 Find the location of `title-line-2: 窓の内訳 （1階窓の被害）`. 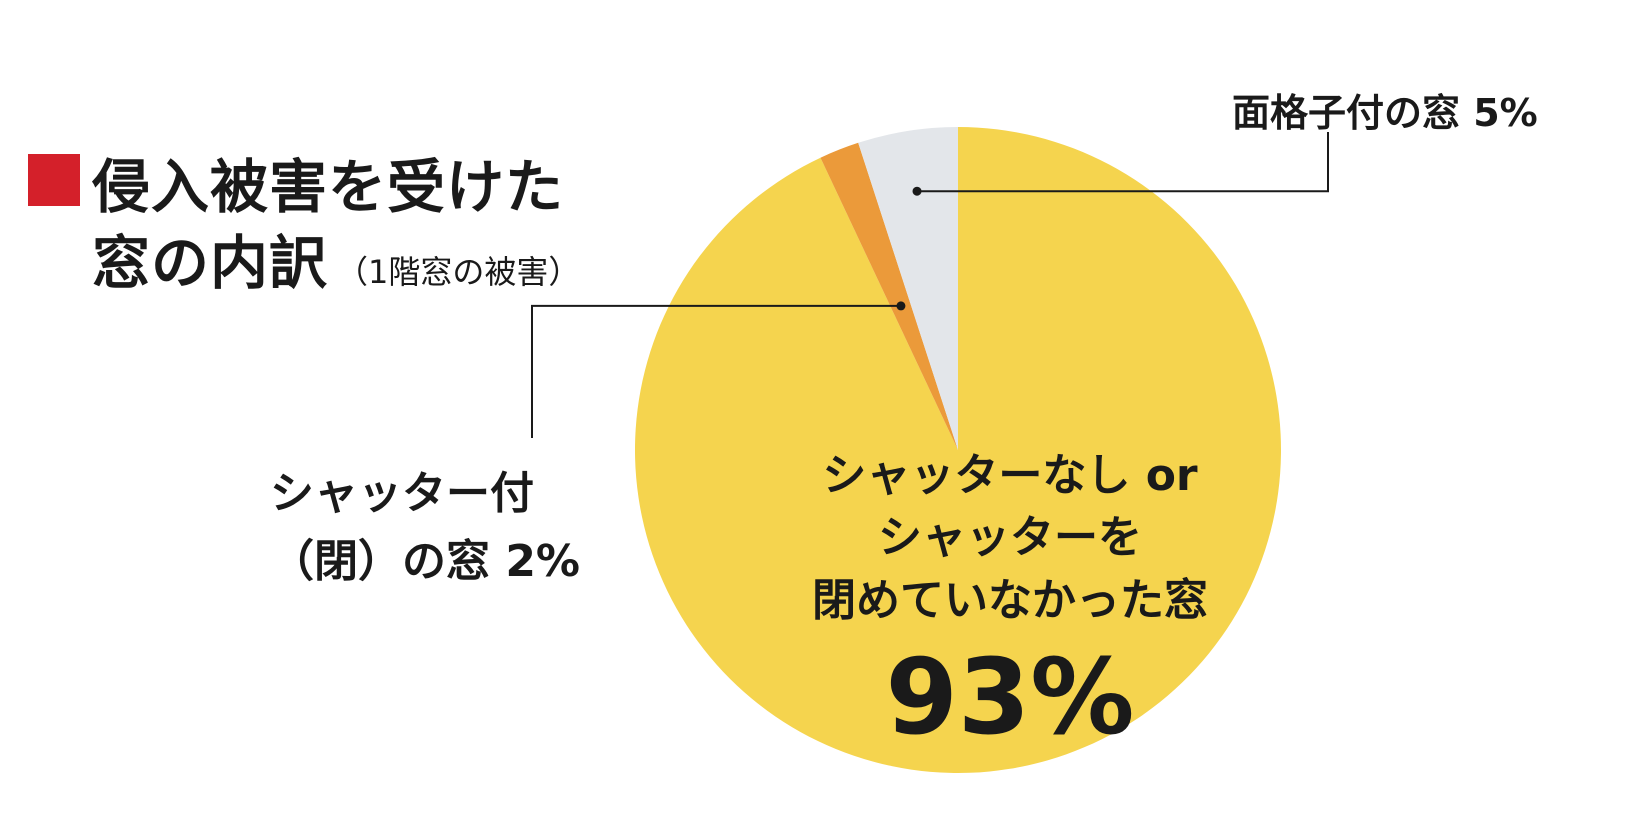

title-line-2: 窓の内訳 （1階窓の被害） is located at coordinates (336, 258).